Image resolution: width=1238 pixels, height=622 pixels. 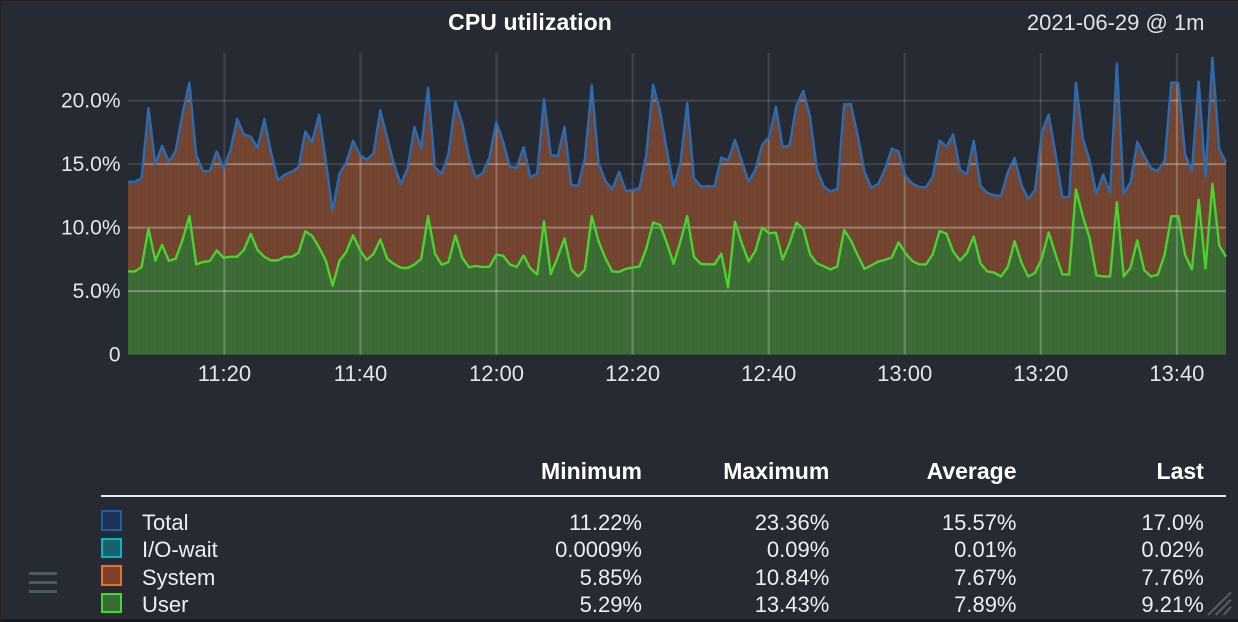 What do you see at coordinates (1040, 373) in the screenshot?
I see `svg-text: 13:20` at bounding box center [1040, 373].